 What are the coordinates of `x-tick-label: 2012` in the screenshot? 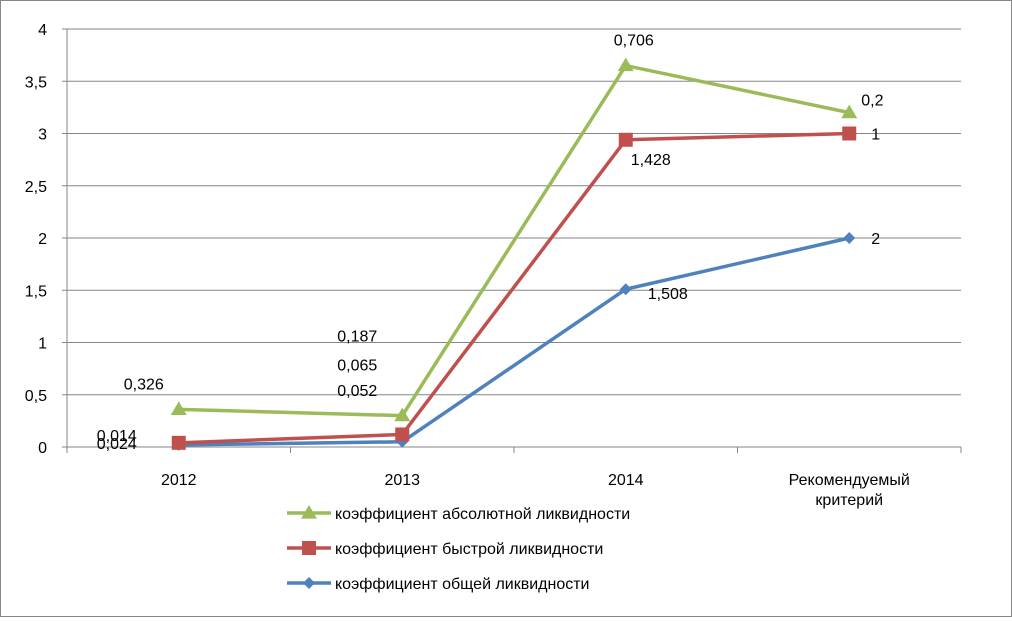 It's located at (179, 480).